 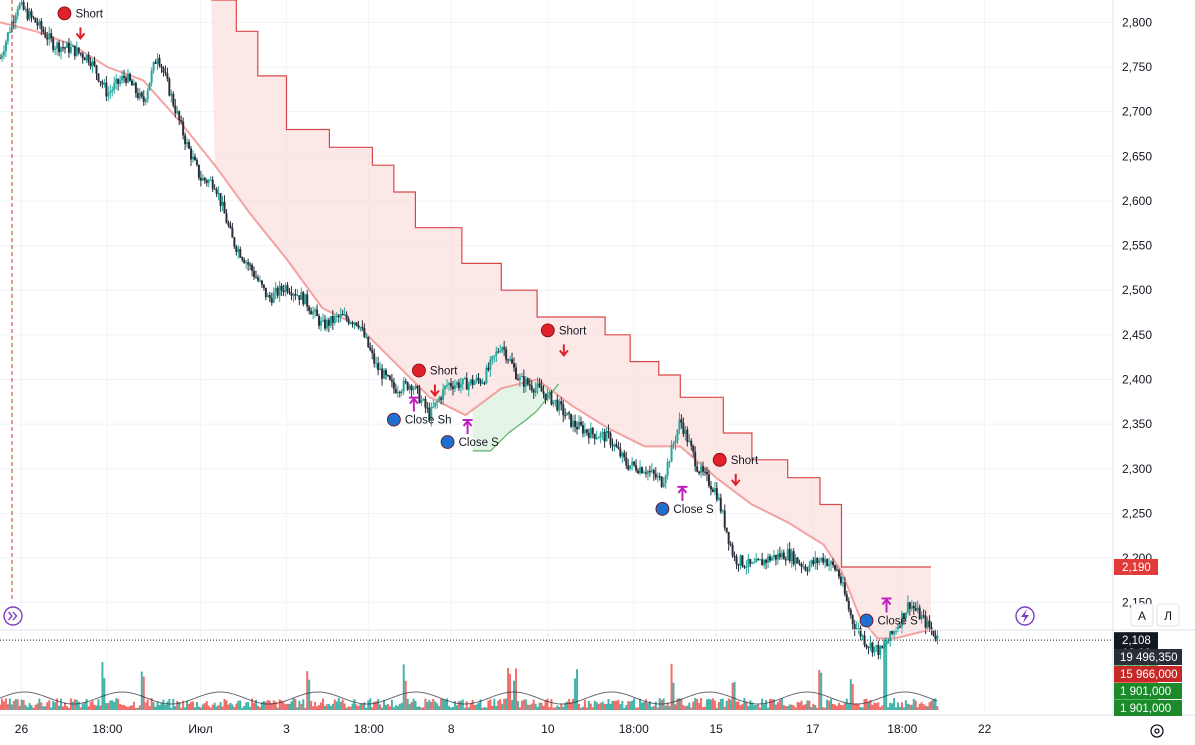 What do you see at coordinates (1025, 616) in the screenshot?
I see `lightning-icon` at bounding box center [1025, 616].